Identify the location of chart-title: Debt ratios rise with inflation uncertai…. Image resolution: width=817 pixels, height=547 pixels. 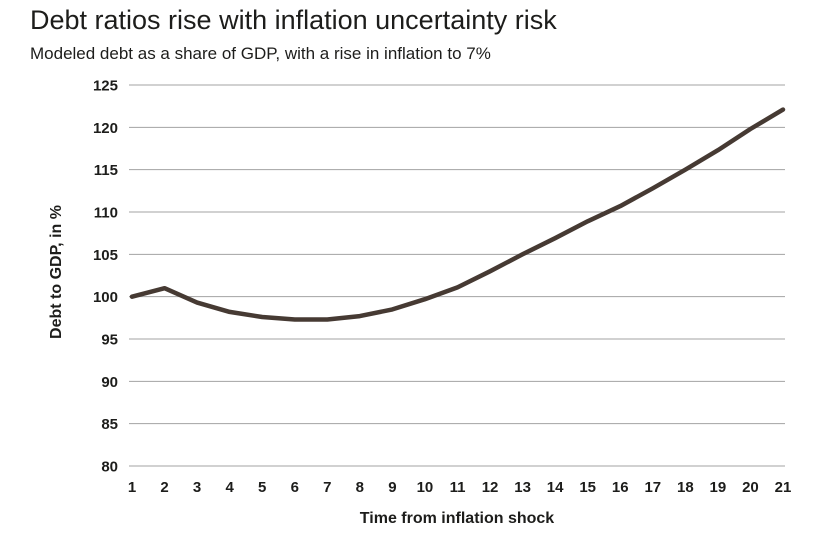
(293, 20).